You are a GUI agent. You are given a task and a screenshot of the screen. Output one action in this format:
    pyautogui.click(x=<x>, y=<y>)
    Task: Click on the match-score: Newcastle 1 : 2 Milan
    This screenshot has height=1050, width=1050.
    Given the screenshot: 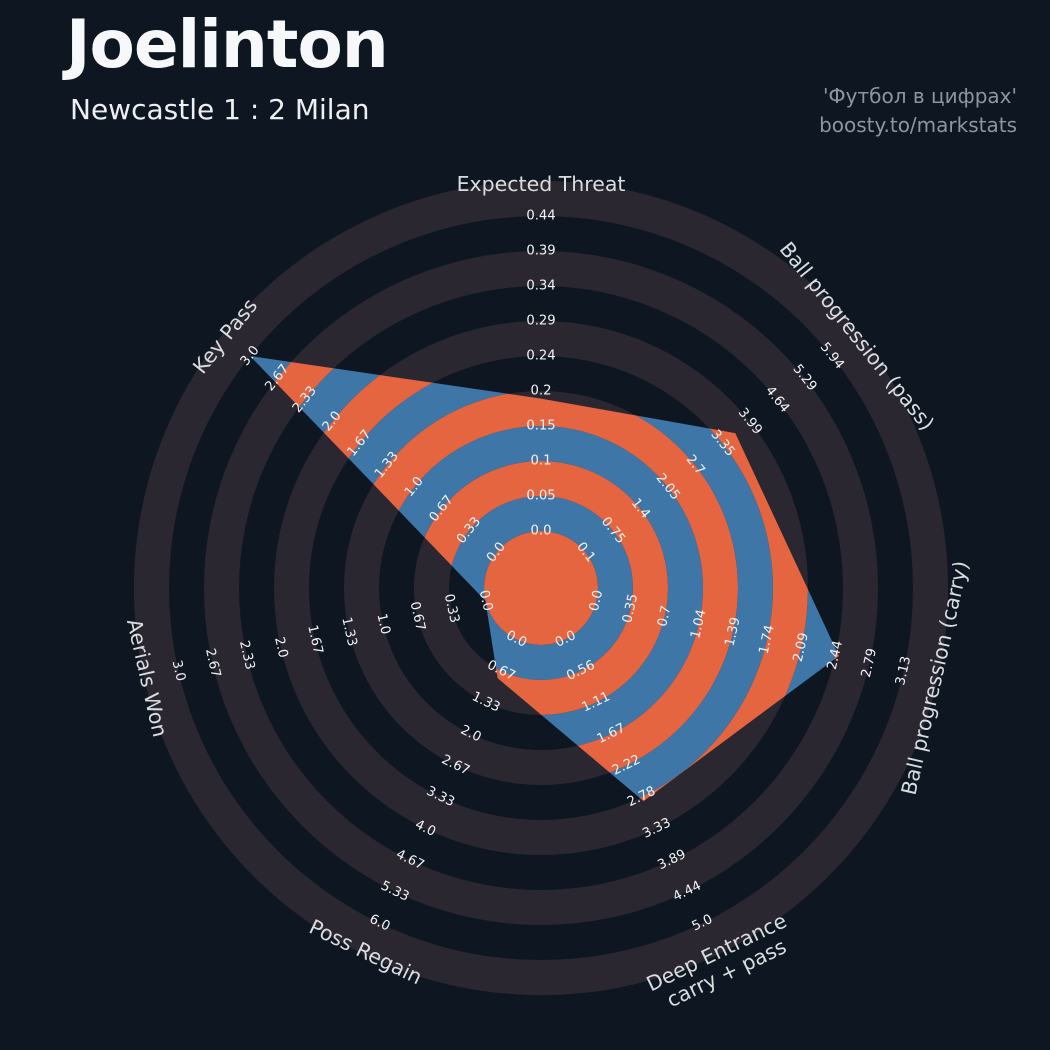 What is the action you would take?
    pyautogui.click(x=220, y=109)
    